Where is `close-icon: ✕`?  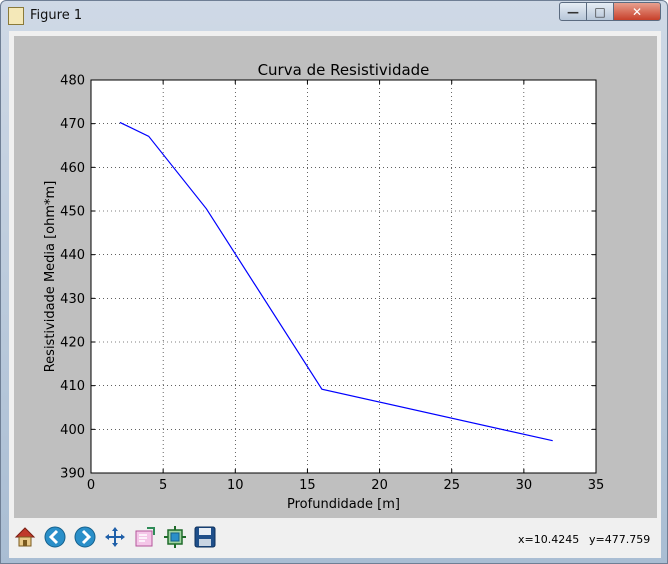
close-icon: ✕ is located at coordinates (637, 11).